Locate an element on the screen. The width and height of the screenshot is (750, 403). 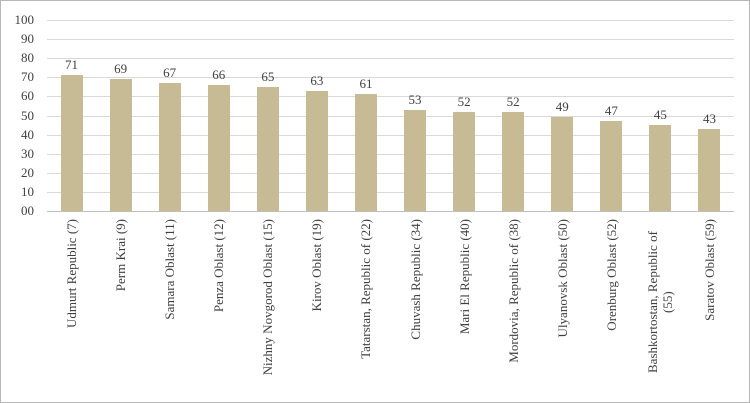
x-axis-line is located at coordinates (390, 211).